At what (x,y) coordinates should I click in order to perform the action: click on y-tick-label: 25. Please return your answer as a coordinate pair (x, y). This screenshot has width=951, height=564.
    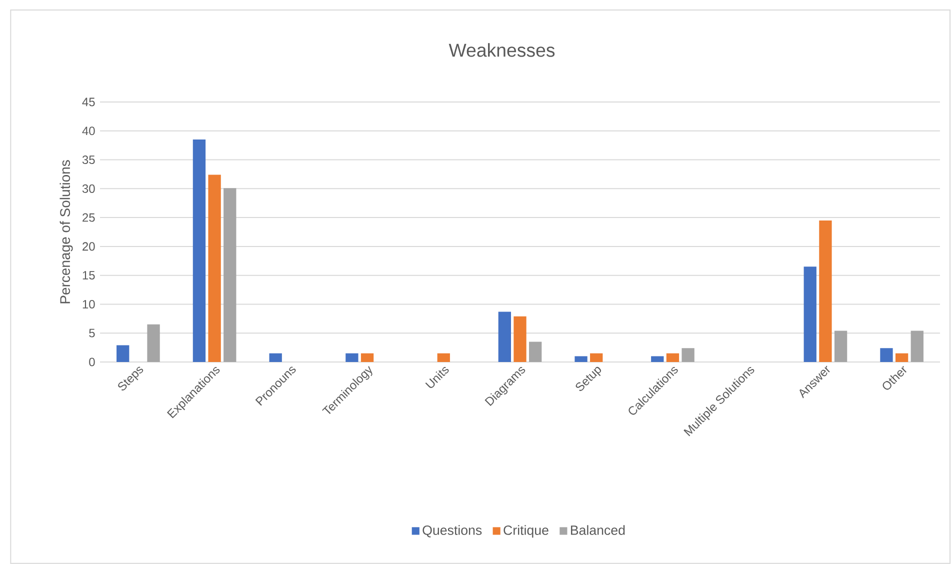
    Looking at the image, I should click on (88, 217).